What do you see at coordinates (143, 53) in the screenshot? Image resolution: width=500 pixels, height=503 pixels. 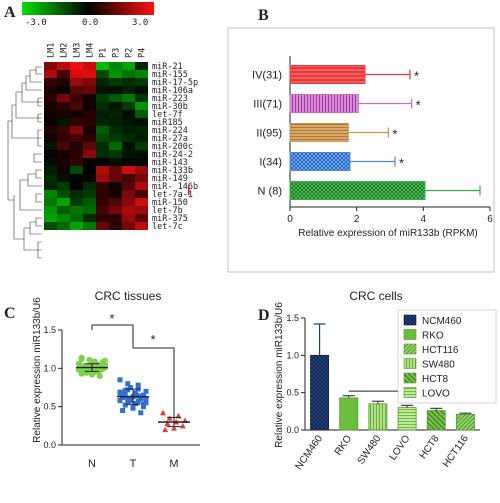 I see `column-label-p4: P4` at bounding box center [143, 53].